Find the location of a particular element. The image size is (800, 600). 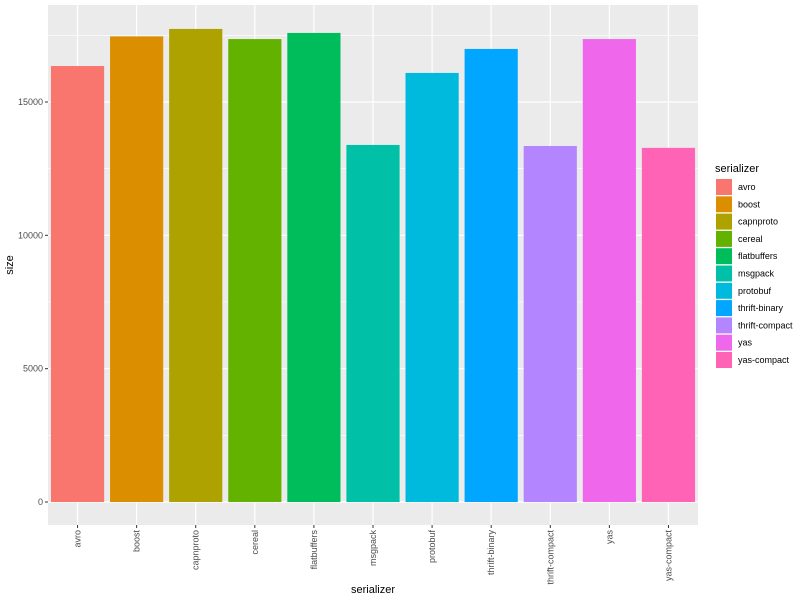

legend-key-msgpack is located at coordinates (724, 273).